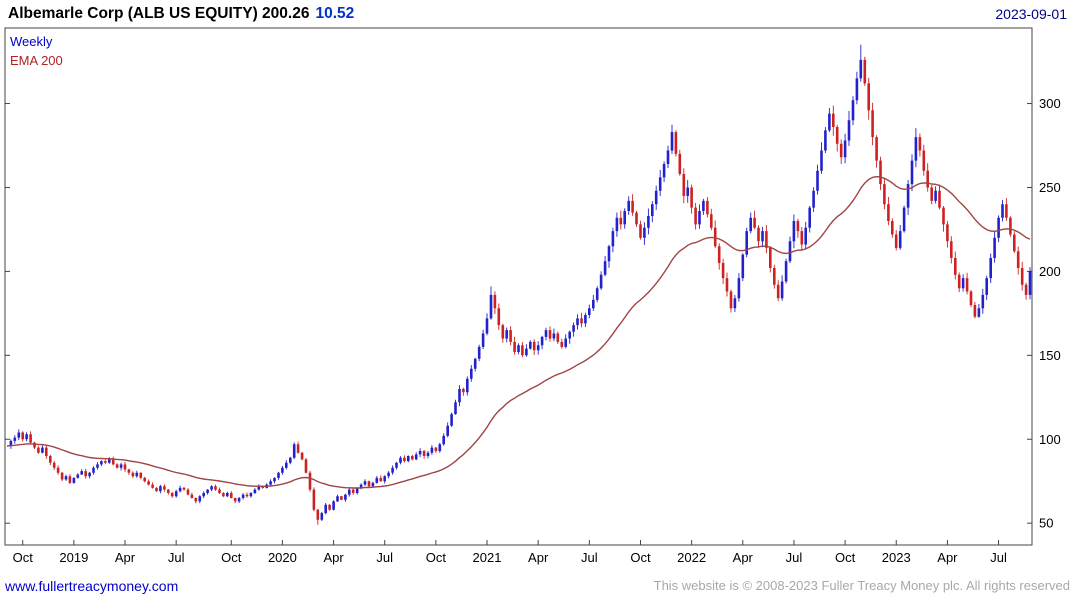 The width and height of the screenshot is (1075, 600). I want to click on x-tick-label: 2022, so click(691, 557).